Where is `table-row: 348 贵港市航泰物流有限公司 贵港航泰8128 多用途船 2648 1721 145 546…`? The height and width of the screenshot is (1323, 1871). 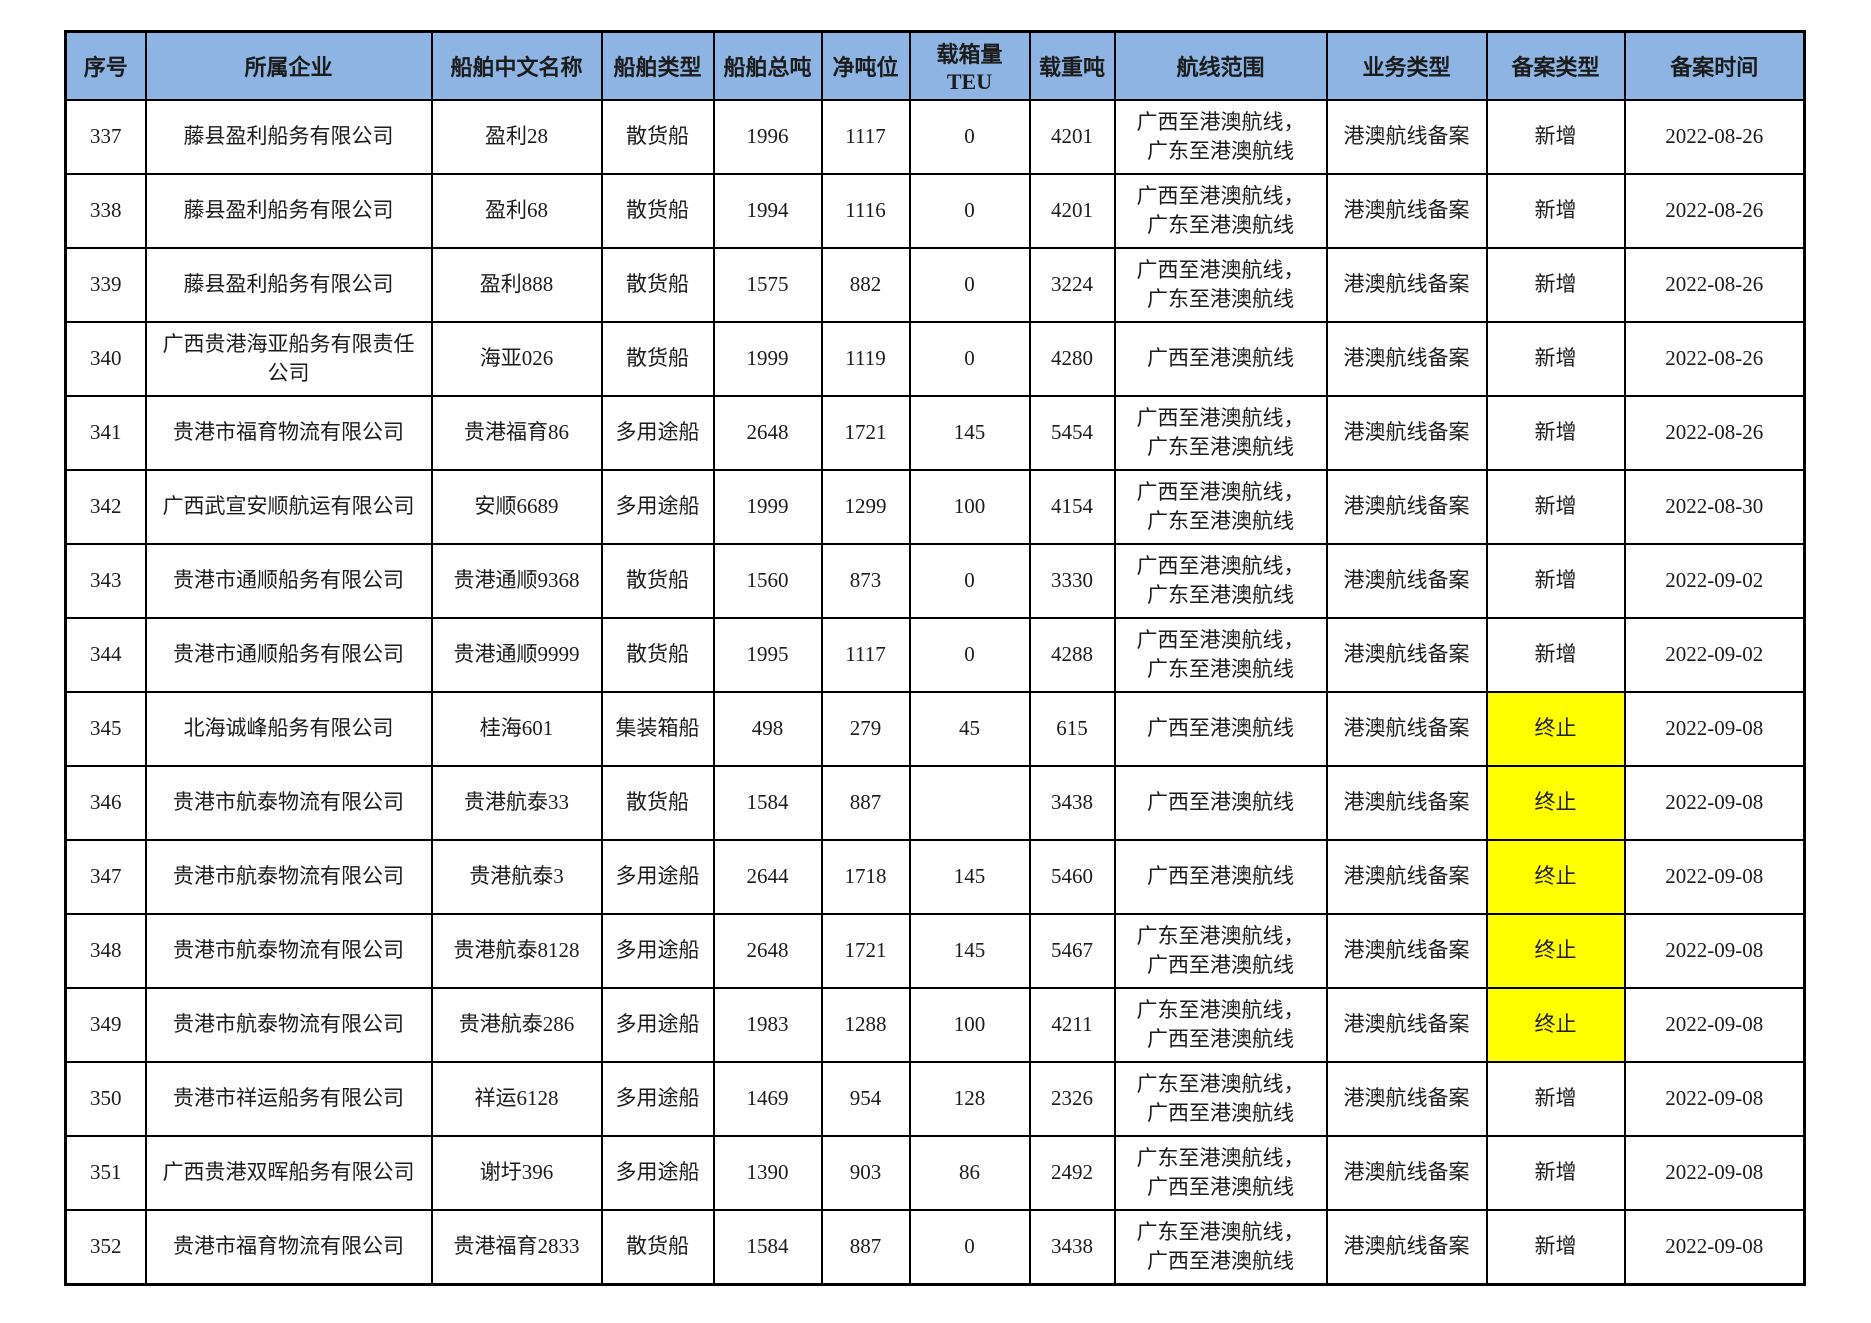 table-row: 348 贵港市航泰物流有限公司 贵港航泰8128 多用途船 2648 1721 145 546… is located at coordinates (935, 951).